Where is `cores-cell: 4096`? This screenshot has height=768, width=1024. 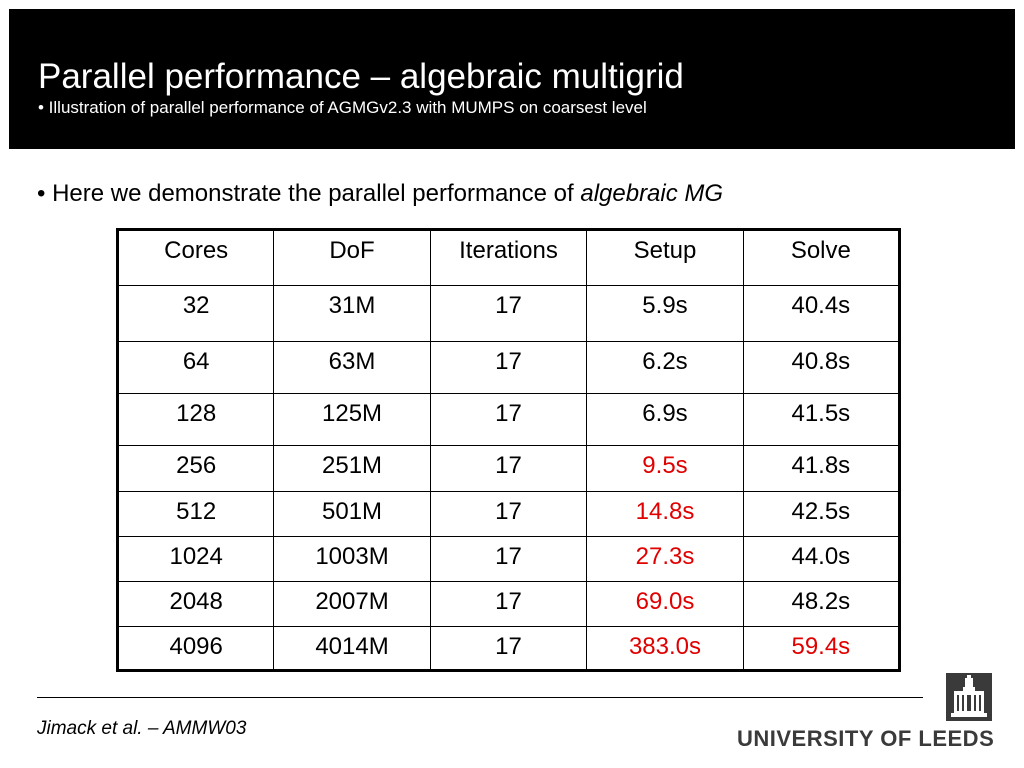
cores-cell: 4096 is located at coordinates (195, 648).